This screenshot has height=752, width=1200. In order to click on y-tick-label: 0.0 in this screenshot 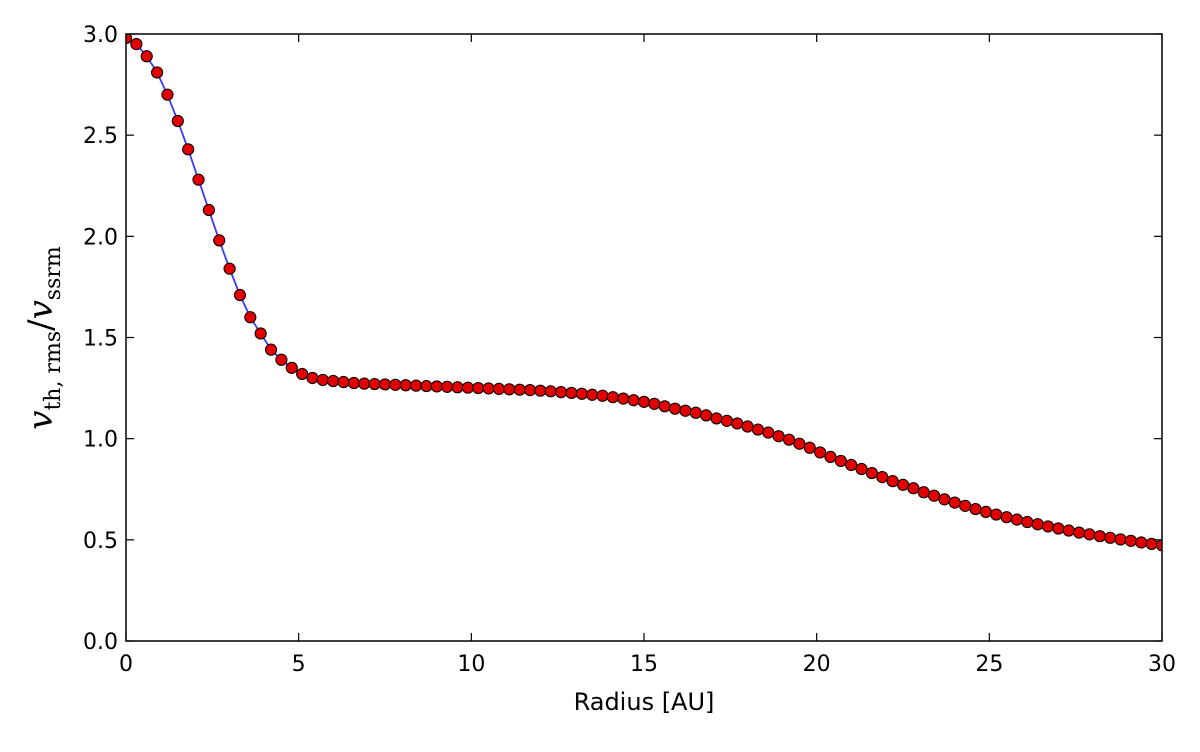, I will do `click(100, 642)`.